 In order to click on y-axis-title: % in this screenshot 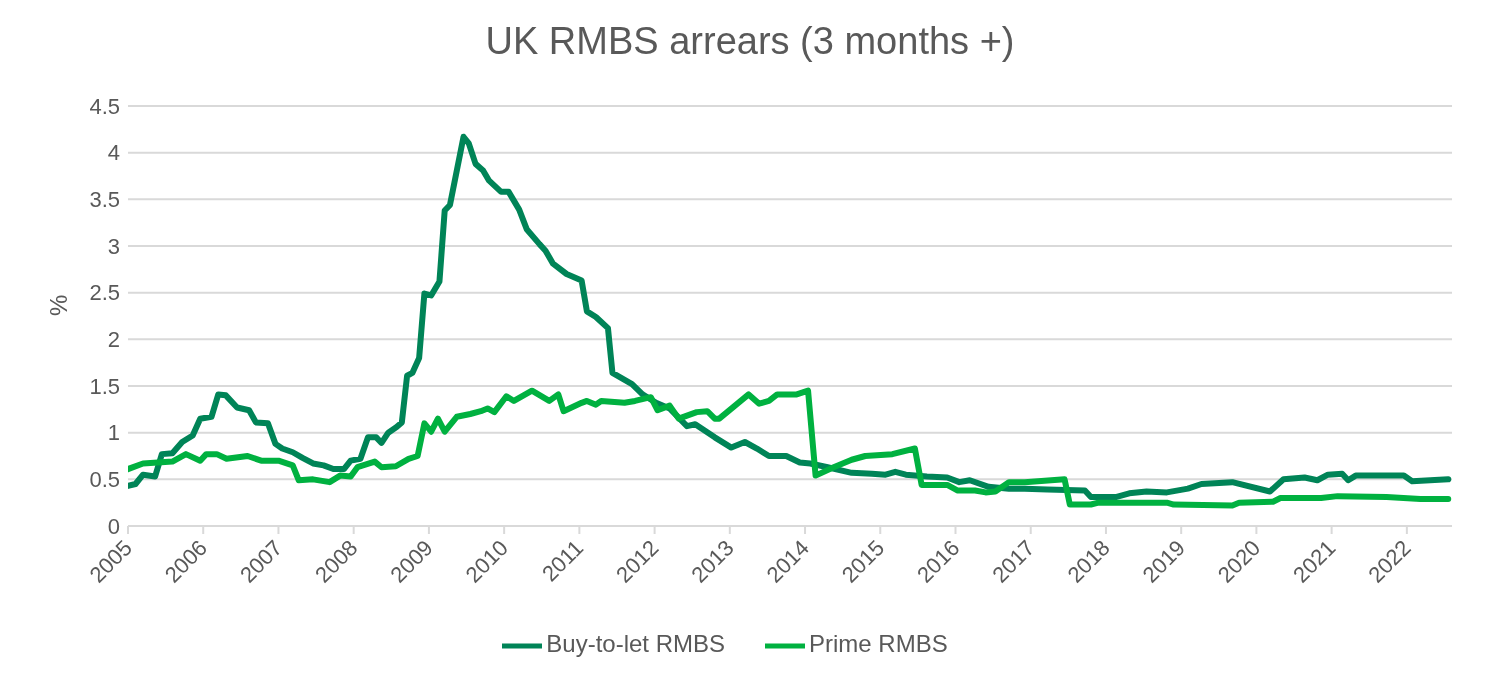, I will do `click(58, 305)`.